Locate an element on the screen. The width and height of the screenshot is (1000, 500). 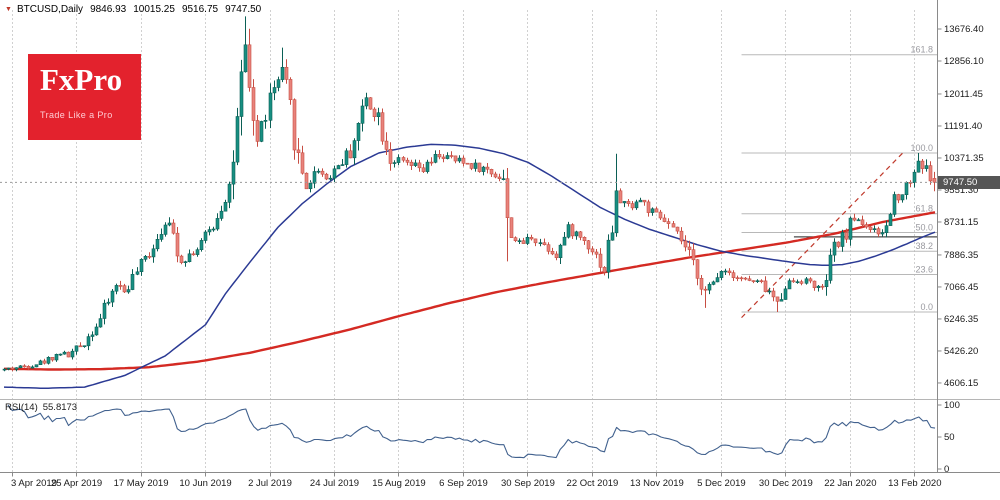
rsi-axis-labels: 100 50 0 is located at coordinates (948, 437).